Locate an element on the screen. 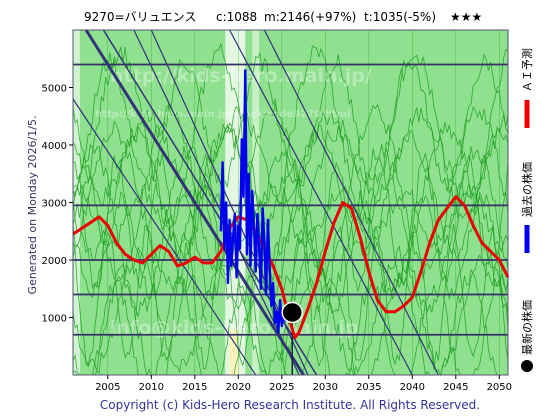 The height and width of the screenshot is (420, 560). header-stars: ★★★ is located at coordinates (466, 17).